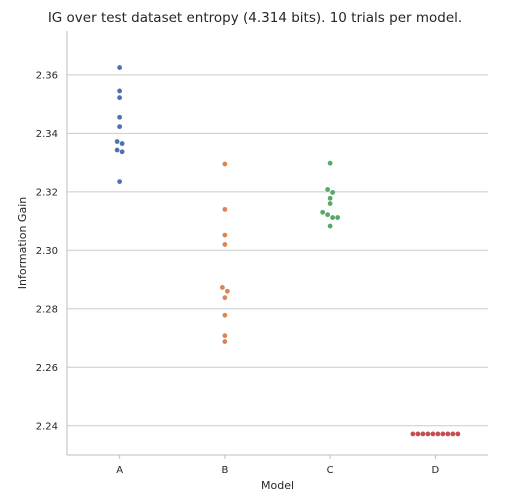 The image size is (513, 503). I want to click on x-axis-ticks: A B C D, so click(278, 465).